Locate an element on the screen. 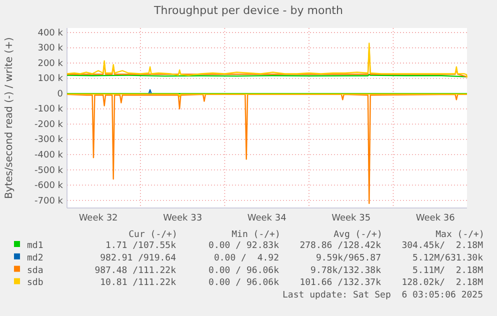 The width and height of the screenshot is (497, 316). text: 5.12M/631.30k is located at coordinates (448, 258).